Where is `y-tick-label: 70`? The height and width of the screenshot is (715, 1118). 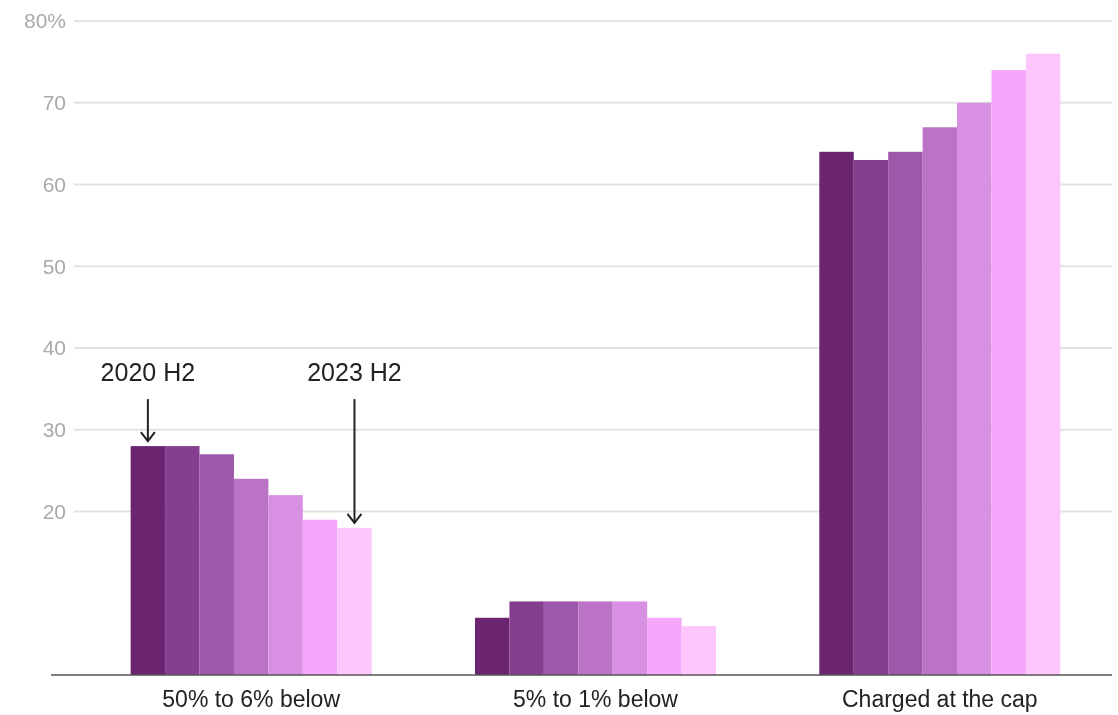 y-tick-label: 70 is located at coordinates (54, 103).